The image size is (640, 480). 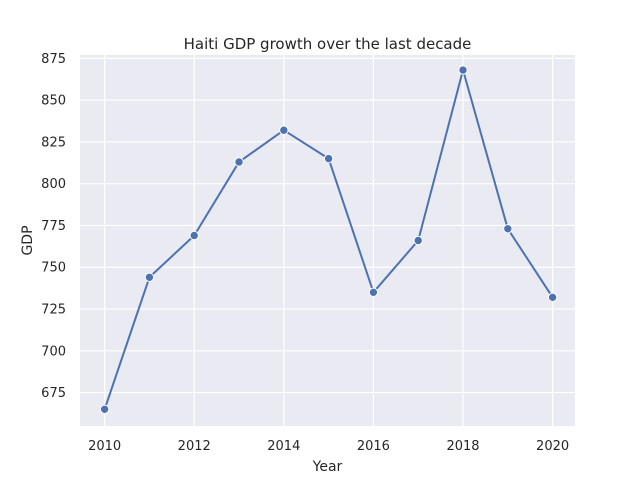 I want to click on y-tick-label: 775, so click(x=53, y=226).